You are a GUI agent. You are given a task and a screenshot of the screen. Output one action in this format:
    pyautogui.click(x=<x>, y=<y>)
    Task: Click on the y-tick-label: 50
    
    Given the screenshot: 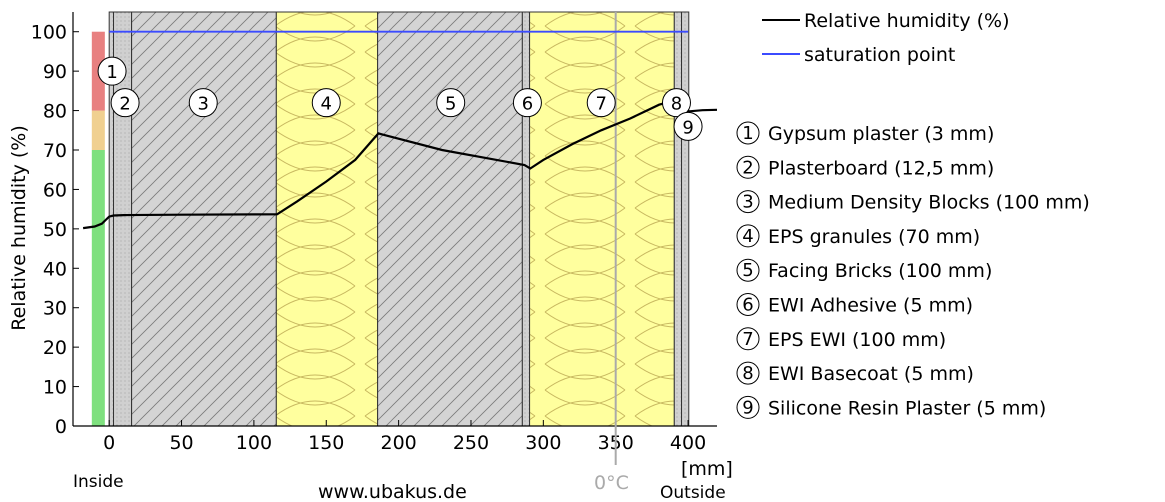 What is the action you would take?
    pyautogui.click(x=55, y=230)
    